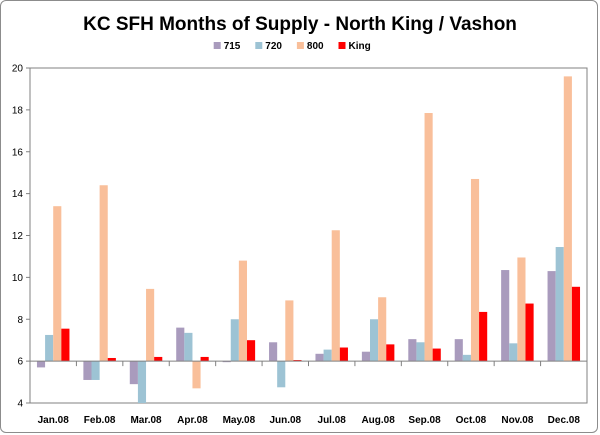  I want to click on y-tick-label: 10, so click(18, 278).